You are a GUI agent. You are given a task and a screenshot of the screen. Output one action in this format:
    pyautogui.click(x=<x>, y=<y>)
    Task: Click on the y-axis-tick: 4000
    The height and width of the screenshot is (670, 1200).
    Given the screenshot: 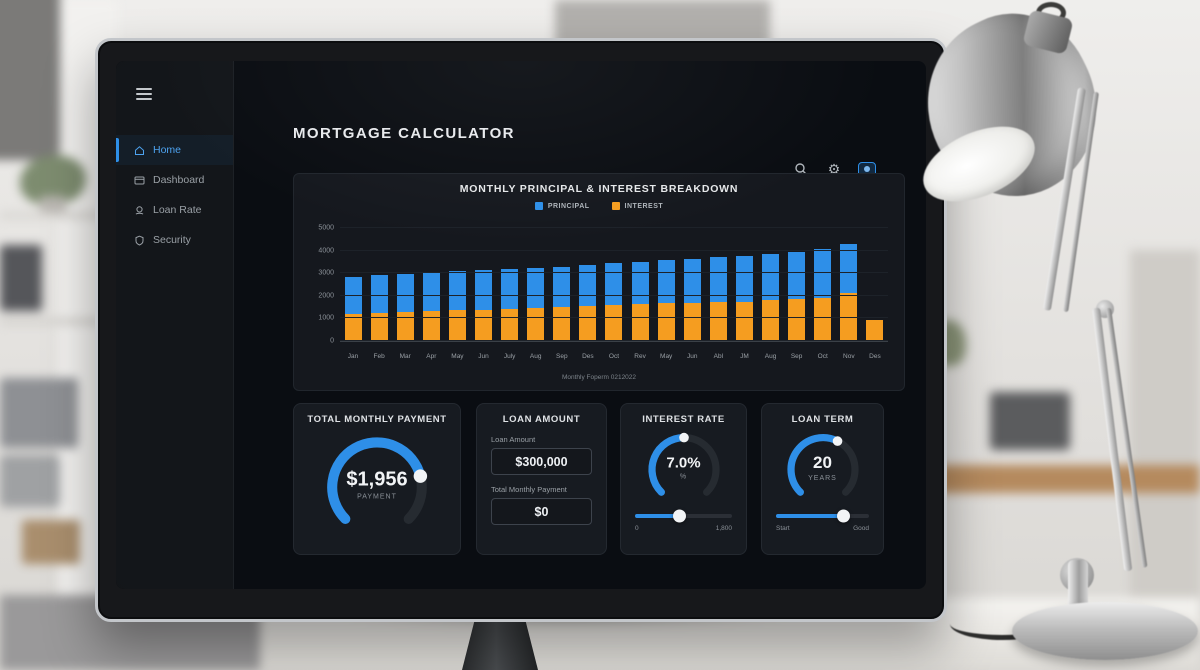 What is the action you would take?
    pyautogui.click(x=326, y=251)
    